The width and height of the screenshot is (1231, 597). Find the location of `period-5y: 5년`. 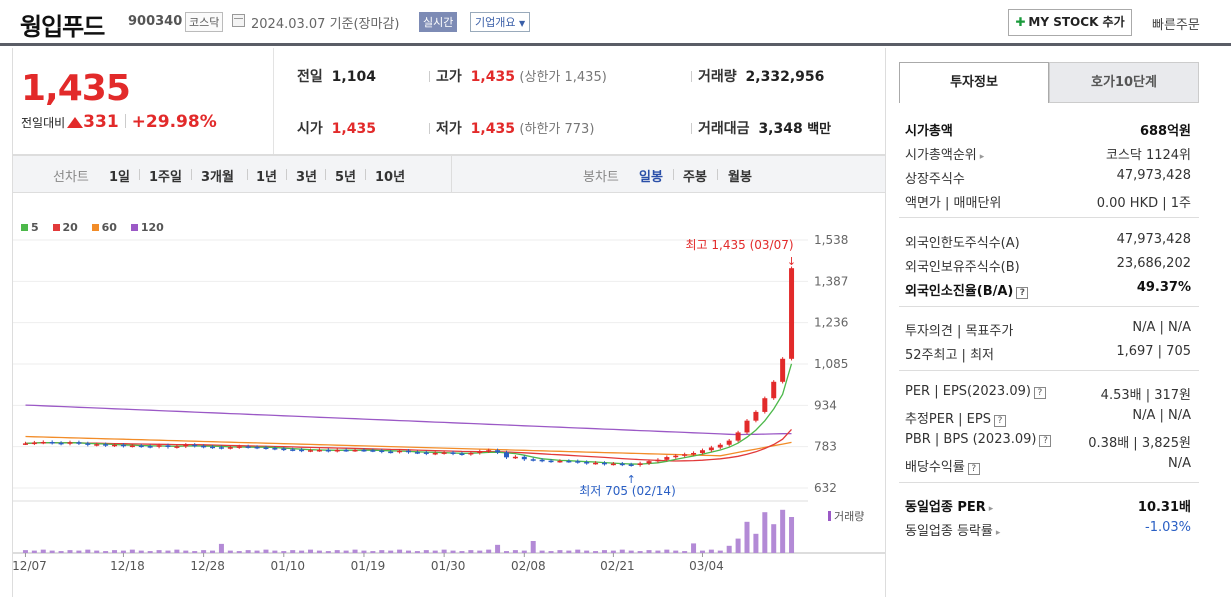

period-5y: 5년 is located at coordinates (346, 177).